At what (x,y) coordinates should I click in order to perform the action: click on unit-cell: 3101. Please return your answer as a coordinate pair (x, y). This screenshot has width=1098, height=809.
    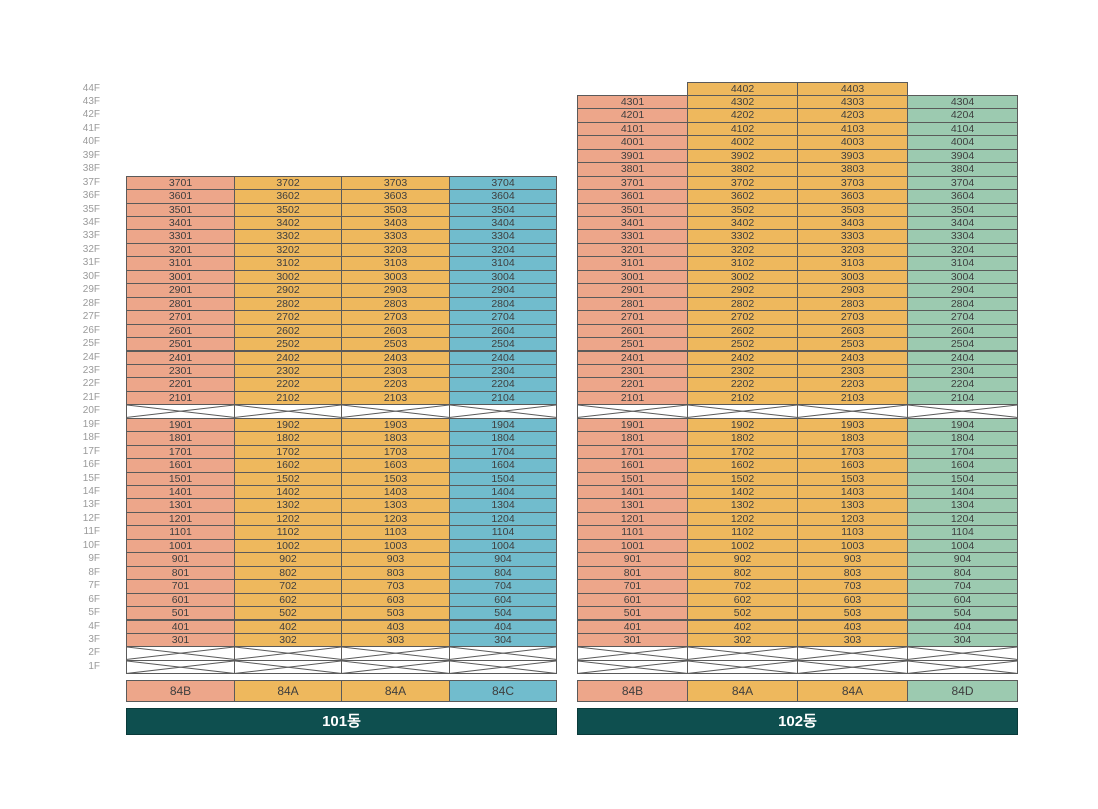
    Looking at the image, I should click on (180, 263).